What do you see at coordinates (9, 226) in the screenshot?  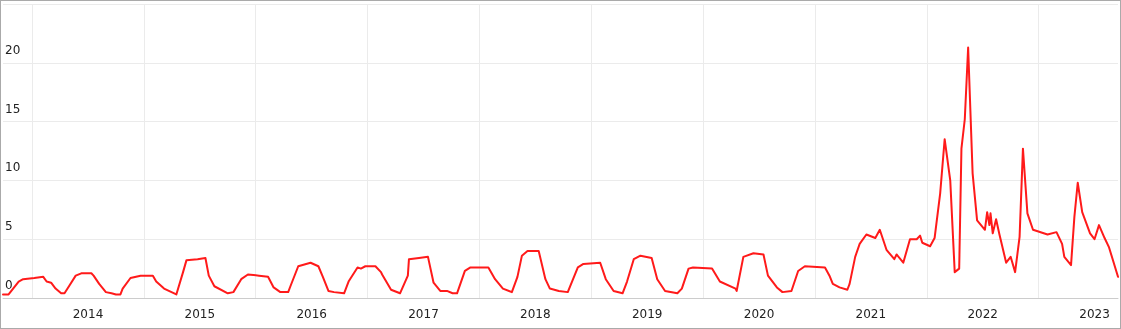 I see `y-tick-label: 5` at bounding box center [9, 226].